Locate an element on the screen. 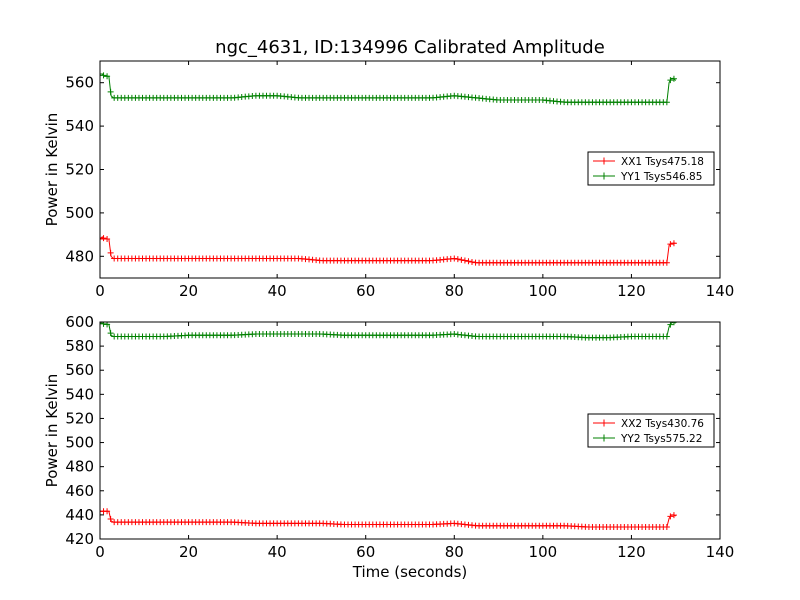  legend-label: YY1 Tsys546.85 is located at coordinates (661, 177).